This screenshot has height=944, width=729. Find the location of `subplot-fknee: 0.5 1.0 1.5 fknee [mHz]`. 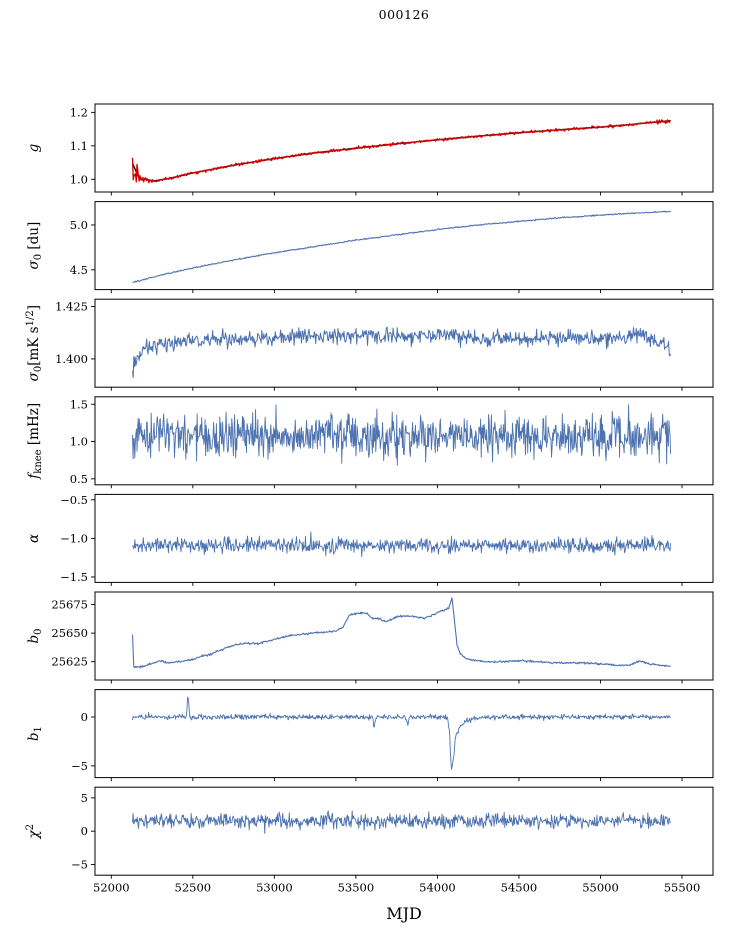

subplot-fknee: 0.5 1.0 1.5 fknee [mHz] is located at coordinates (370, 442).